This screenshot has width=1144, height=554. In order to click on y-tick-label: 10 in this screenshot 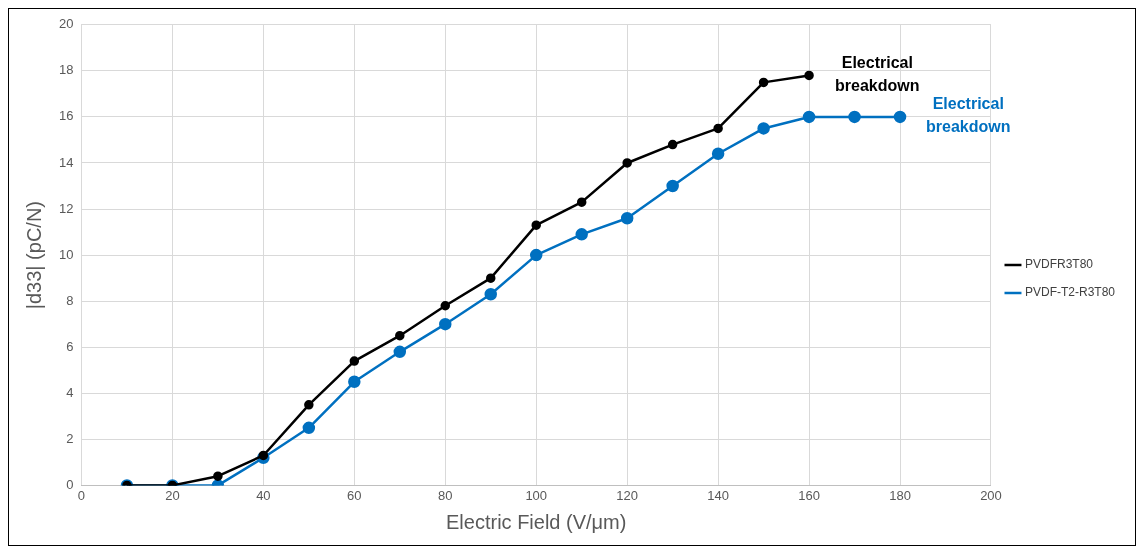, I will do `click(66, 254)`.